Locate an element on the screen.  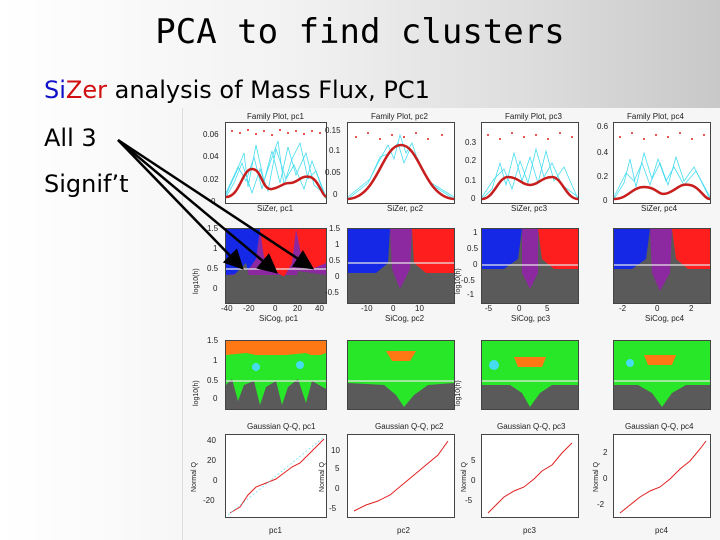
subtitle-si: Si is located at coordinates (55, 90).